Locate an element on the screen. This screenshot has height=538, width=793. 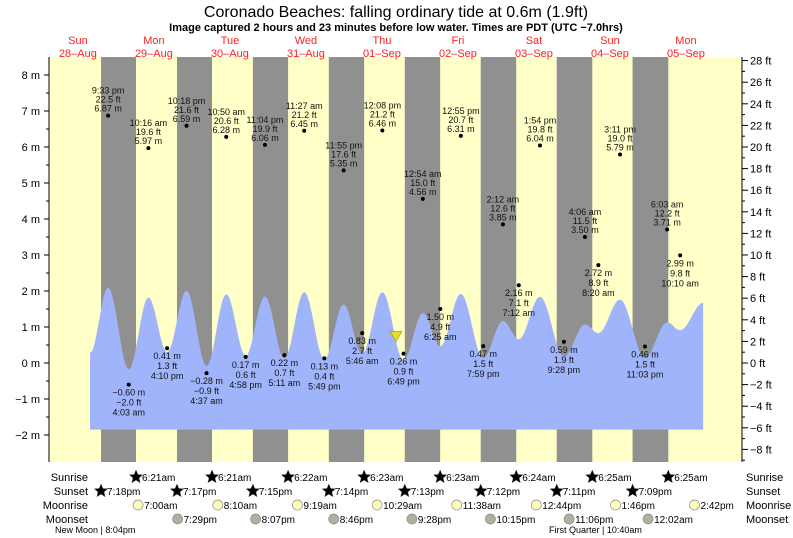
tide-point-ft-label: 12.6 ft is located at coordinates (503, 208).